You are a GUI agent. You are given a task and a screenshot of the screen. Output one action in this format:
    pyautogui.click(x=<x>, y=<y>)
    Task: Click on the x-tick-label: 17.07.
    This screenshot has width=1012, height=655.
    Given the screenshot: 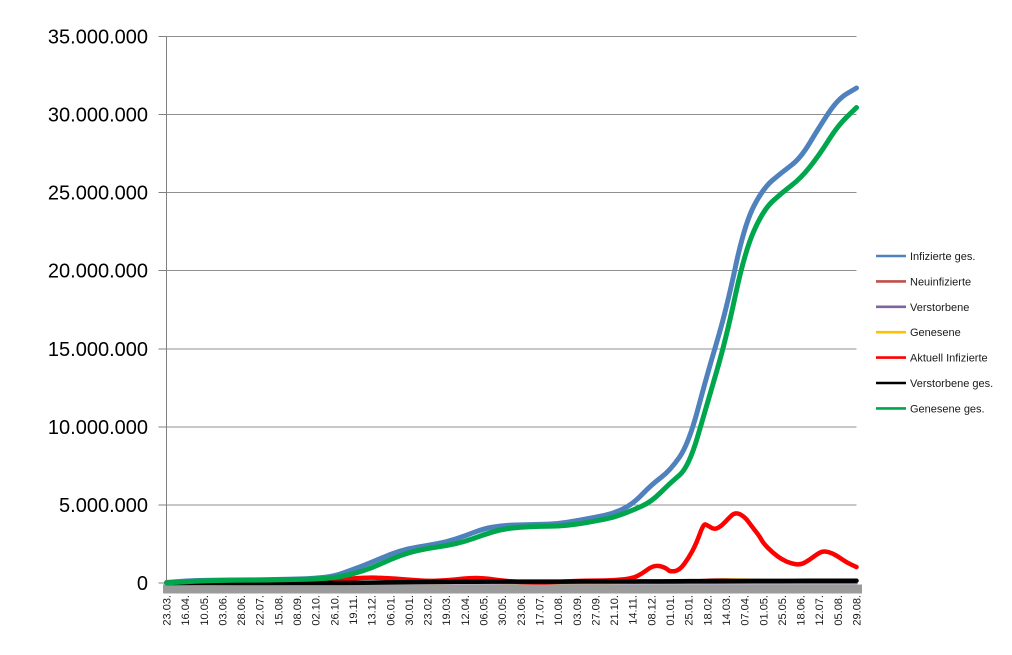 What is the action you would take?
    pyautogui.click(x=540, y=610)
    